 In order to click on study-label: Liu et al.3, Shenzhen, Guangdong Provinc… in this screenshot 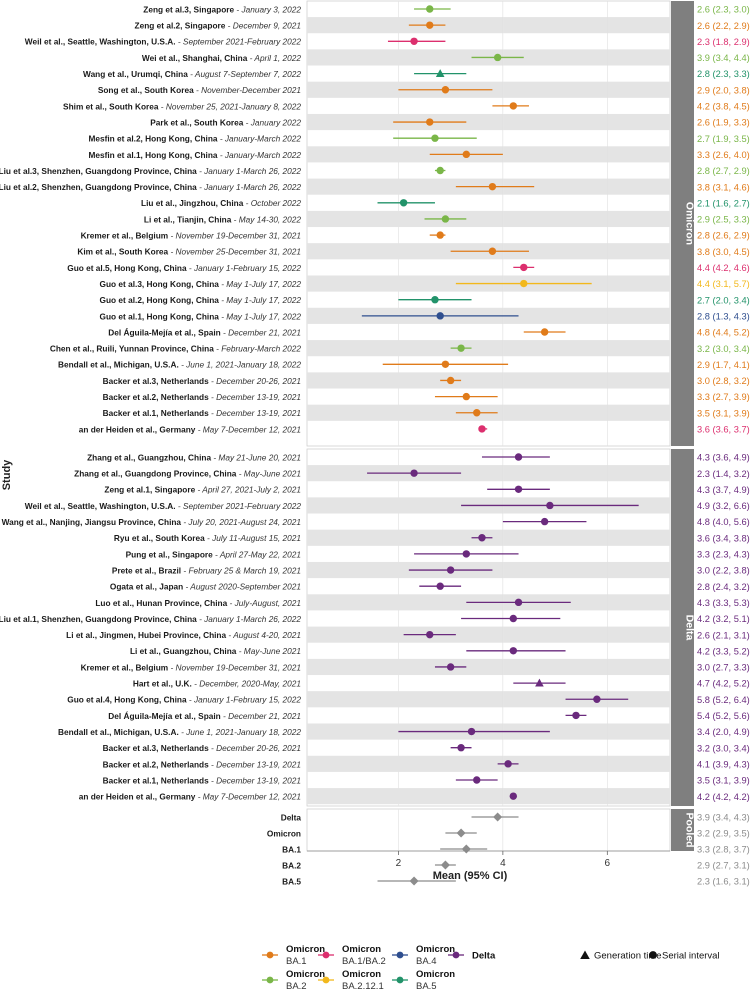, I will do `click(150, 171)`.